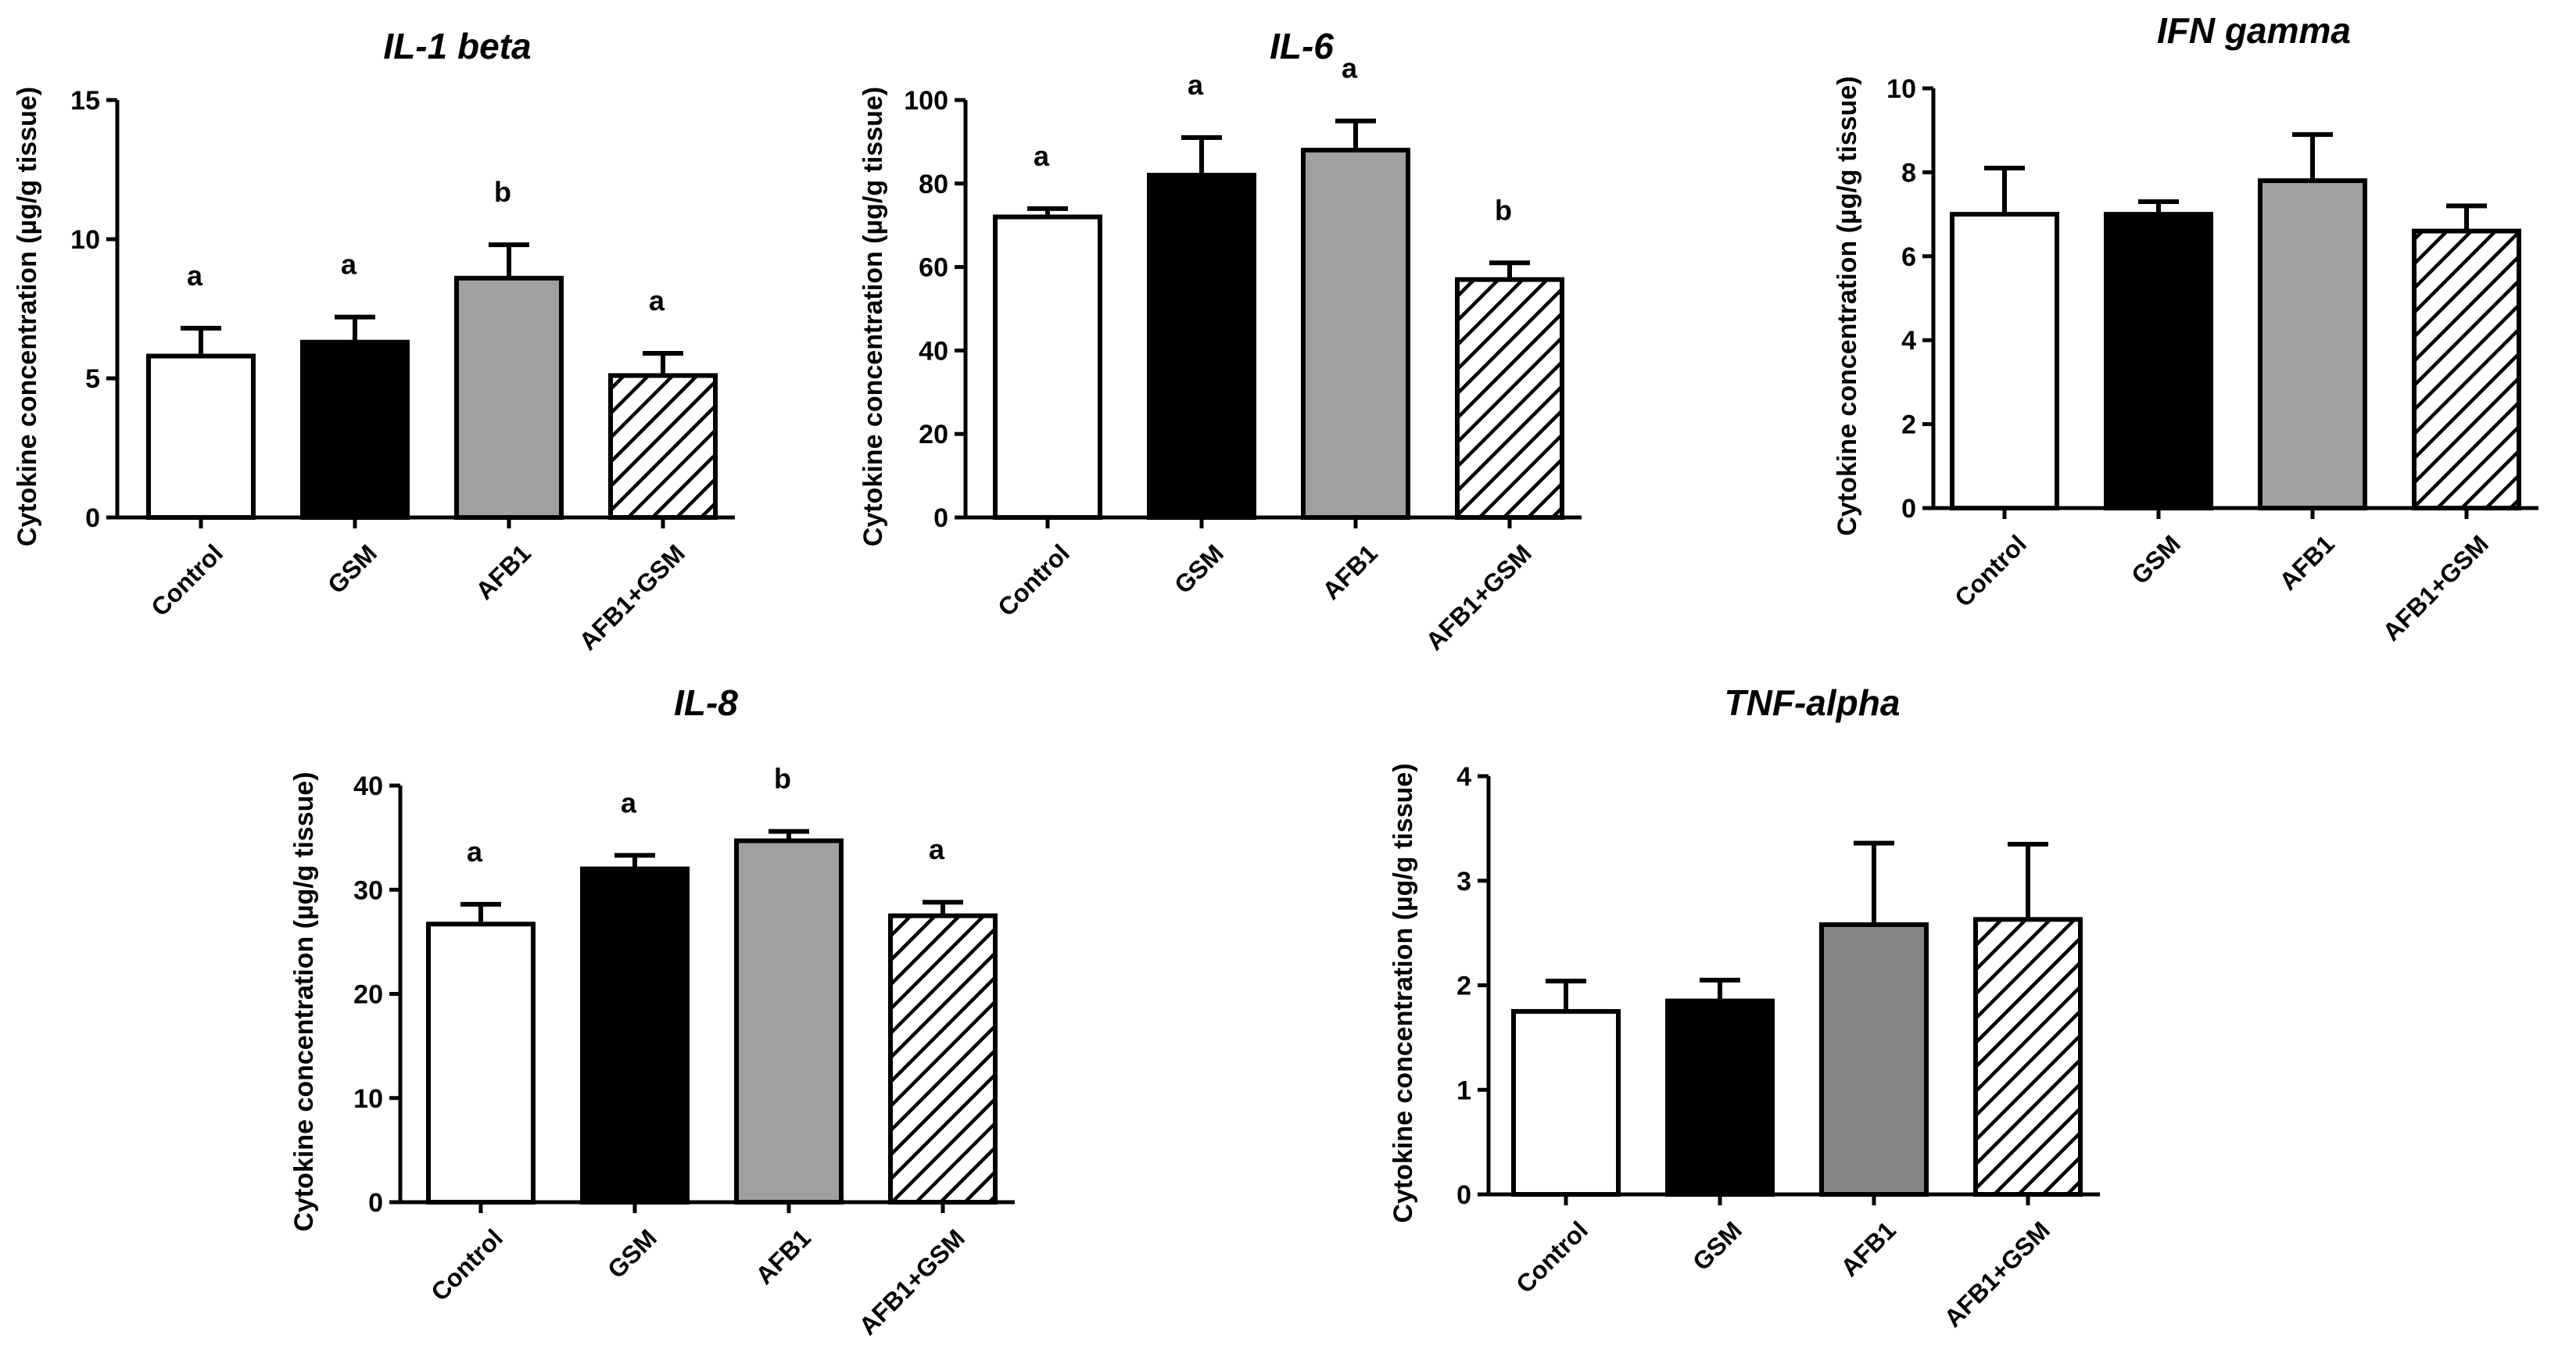 The width and height of the screenshot is (2576, 1364). I want to click on chart-title: IL-6, so click(1302, 46).